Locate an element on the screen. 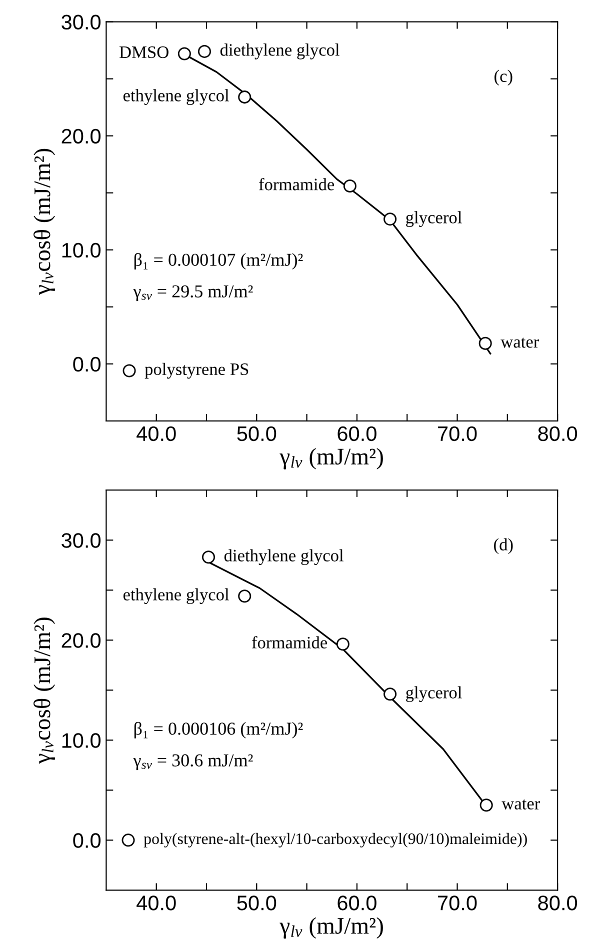 The height and width of the screenshot is (948, 590). annotation: β₁ = 0.000106 (m²/mJ)² is located at coordinates (218, 730).